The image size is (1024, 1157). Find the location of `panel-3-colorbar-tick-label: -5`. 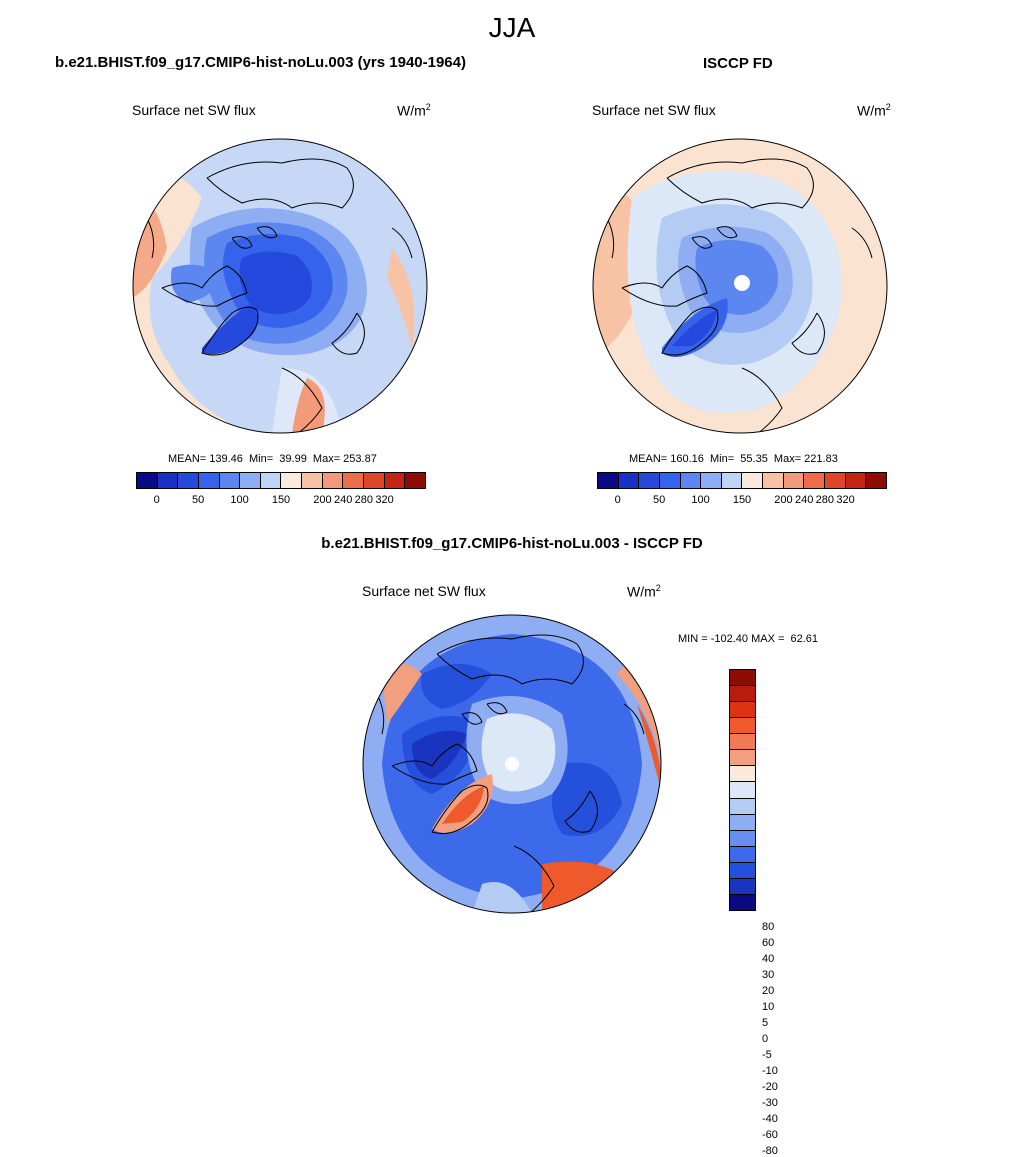

panel-3-colorbar-tick-label: -5 is located at coordinates (767, 1055).